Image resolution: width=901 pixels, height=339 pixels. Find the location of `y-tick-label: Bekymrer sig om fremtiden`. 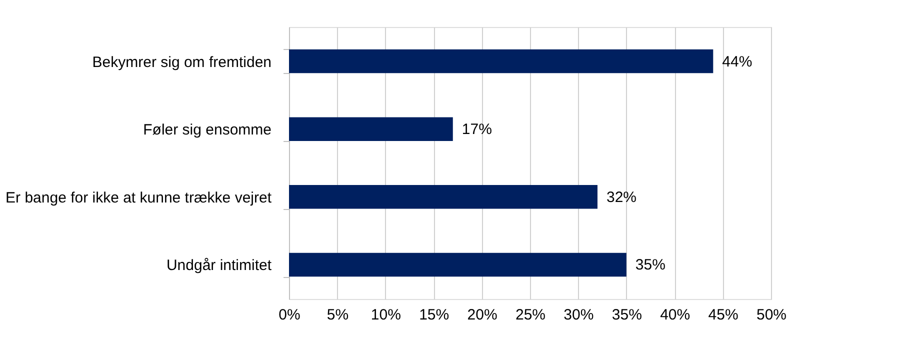

y-tick-label: Bekymrer sig om fremtiden is located at coordinates (182, 62).